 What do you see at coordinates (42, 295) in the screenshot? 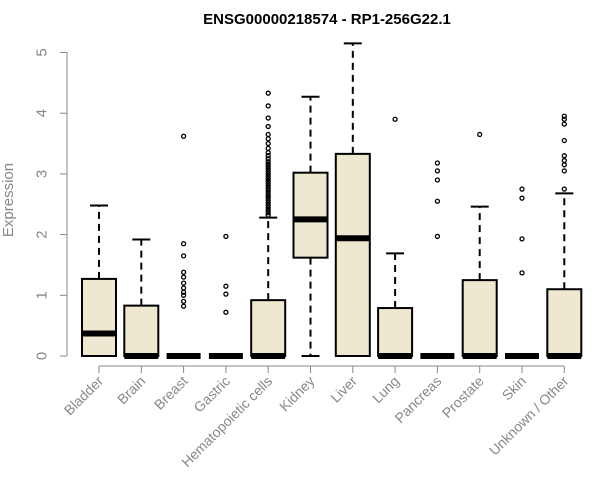
I see `y-tick-label: 1` at bounding box center [42, 295].